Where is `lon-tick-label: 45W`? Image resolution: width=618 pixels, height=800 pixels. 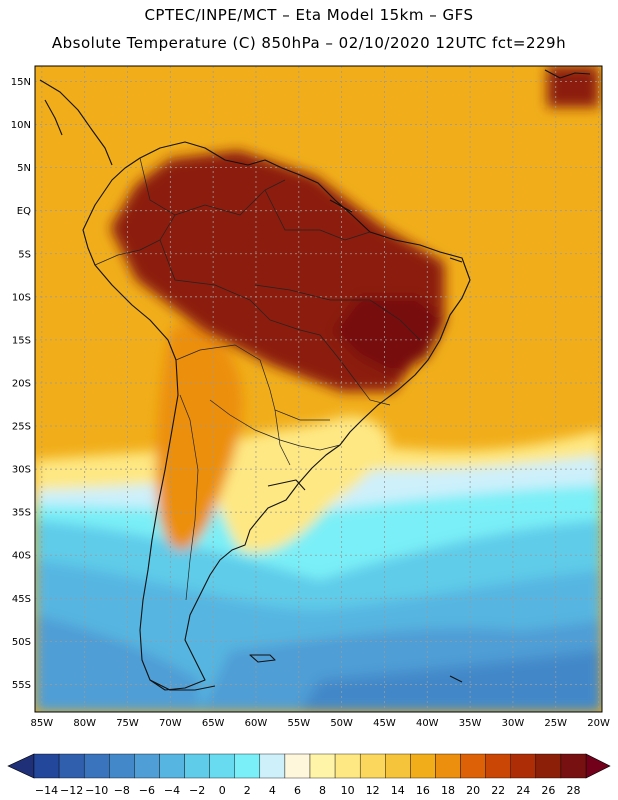 lon-tick-label: 45W is located at coordinates (384, 723).